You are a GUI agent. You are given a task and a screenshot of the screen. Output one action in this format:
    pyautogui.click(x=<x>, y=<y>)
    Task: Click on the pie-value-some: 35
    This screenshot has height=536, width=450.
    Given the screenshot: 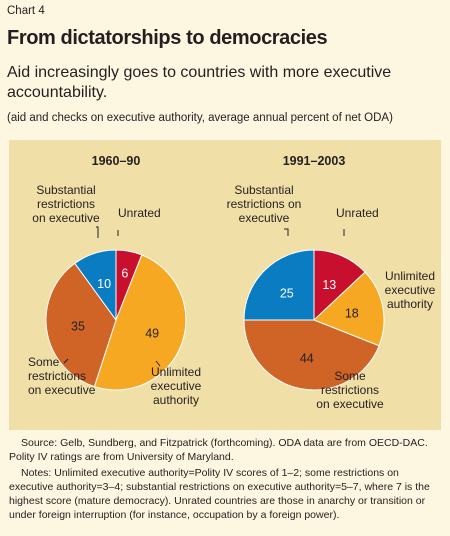 What is the action you would take?
    pyautogui.click(x=78, y=327)
    